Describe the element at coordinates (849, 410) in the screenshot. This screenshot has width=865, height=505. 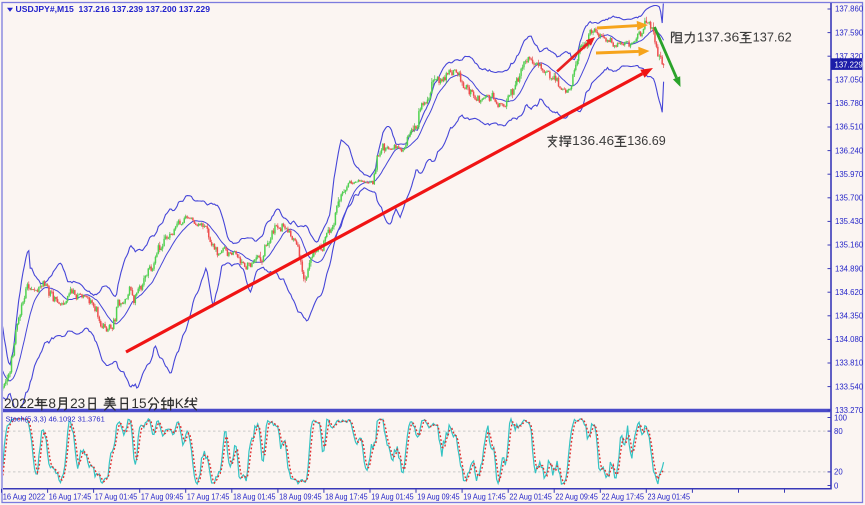
I see `svg-text: 133.270` at that location.